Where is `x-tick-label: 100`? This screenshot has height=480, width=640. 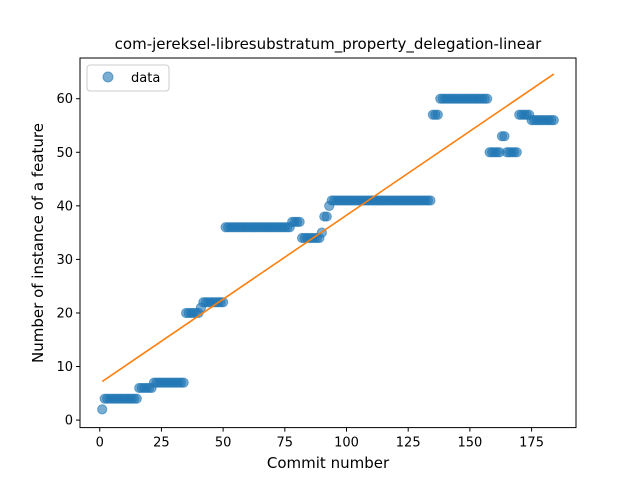 x-tick-label: 100 is located at coordinates (346, 443).